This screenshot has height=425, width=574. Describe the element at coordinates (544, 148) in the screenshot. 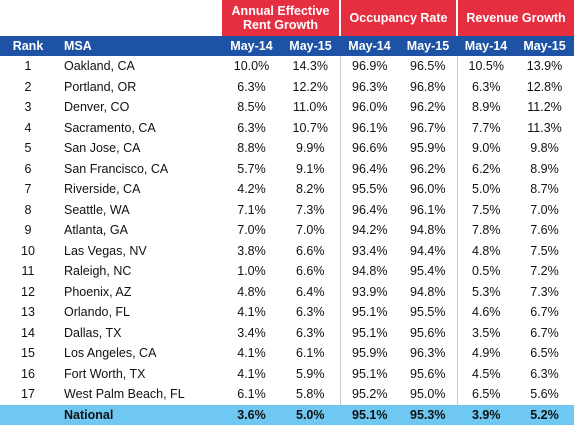

I see `revenue-period2-cell: 9.8%` at that location.